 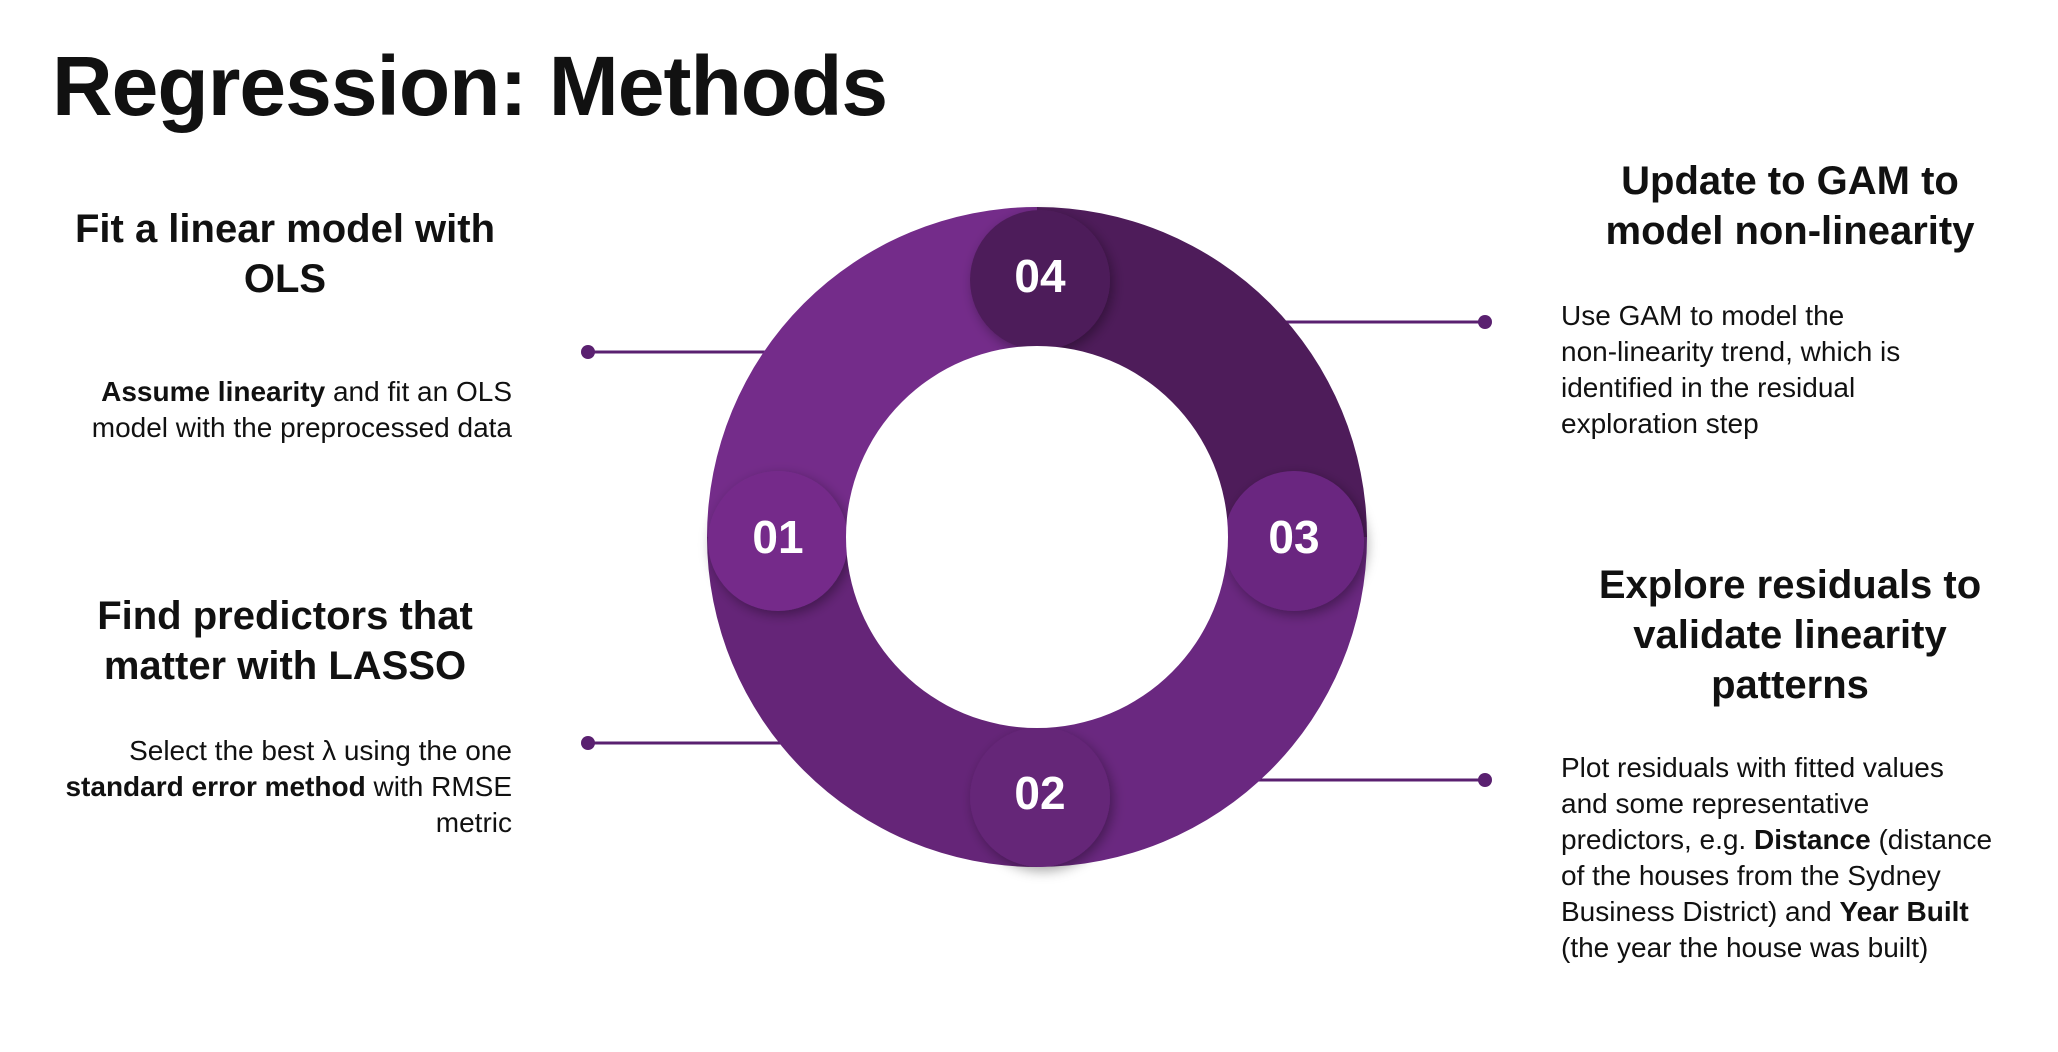 What do you see at coordinates (301, 427) in the screenshot?
I see `description-text: model with the preprocessed data` at bounding box center [301, 427].